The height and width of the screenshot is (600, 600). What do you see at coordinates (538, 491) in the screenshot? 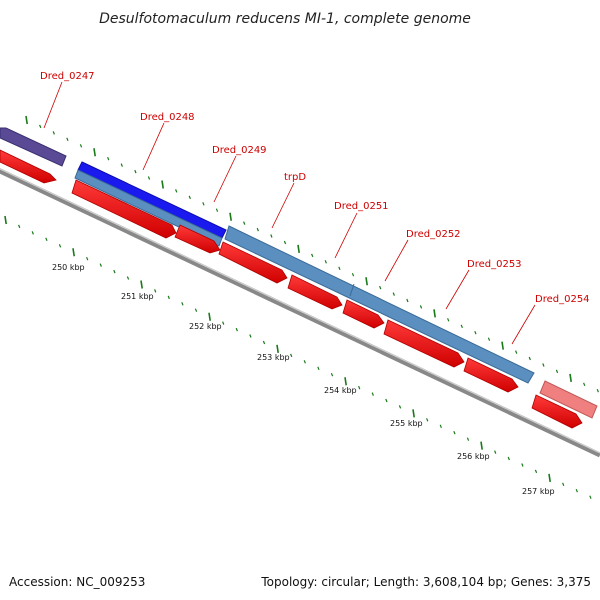
I see `scale-label: 257 kbp` at bounding box center [538, 491].